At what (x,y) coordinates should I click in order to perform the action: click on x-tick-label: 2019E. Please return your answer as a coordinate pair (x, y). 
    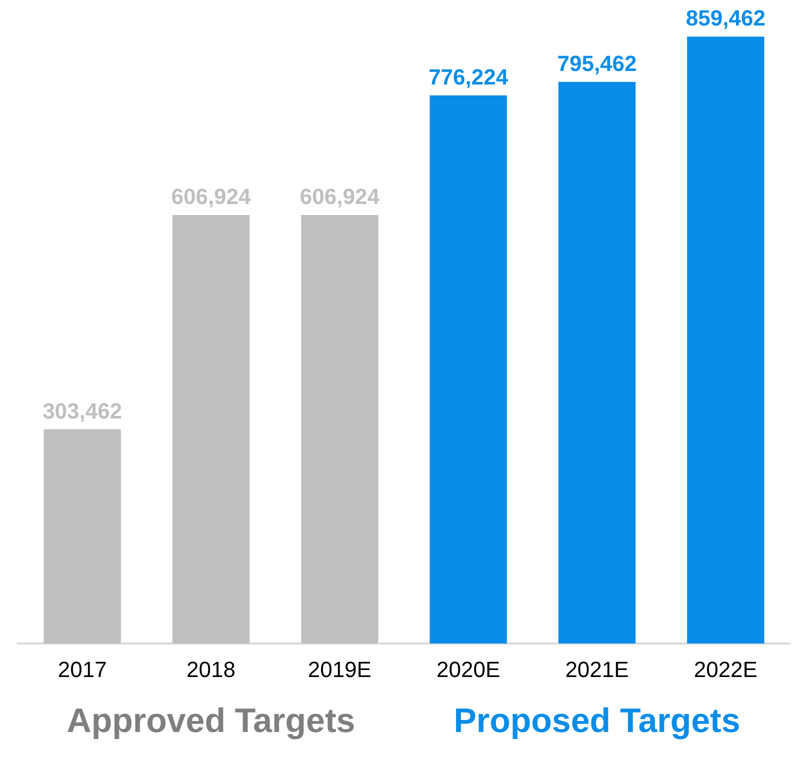
    Looking at the image, I should click on (340, 669).